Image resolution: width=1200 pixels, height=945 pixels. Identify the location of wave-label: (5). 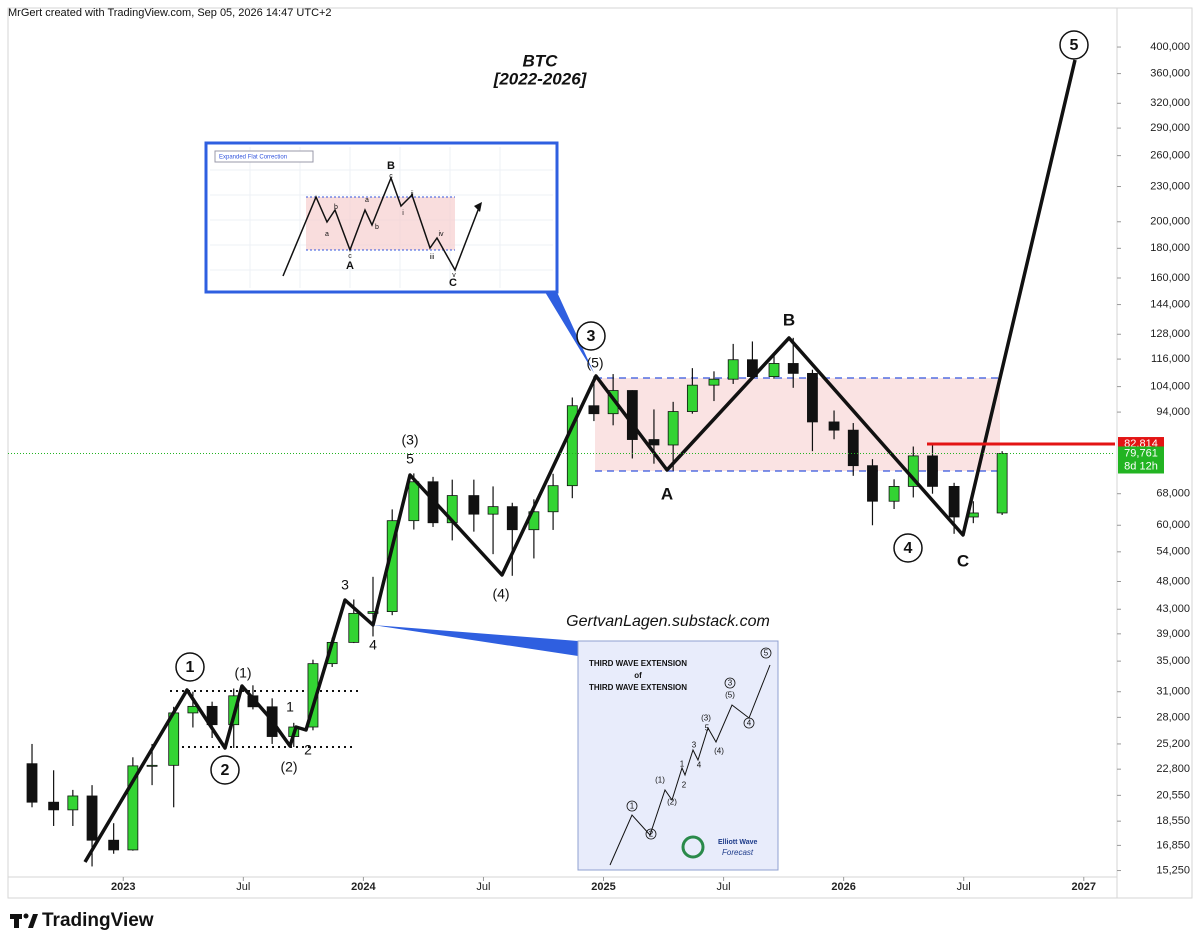
(594, 363).